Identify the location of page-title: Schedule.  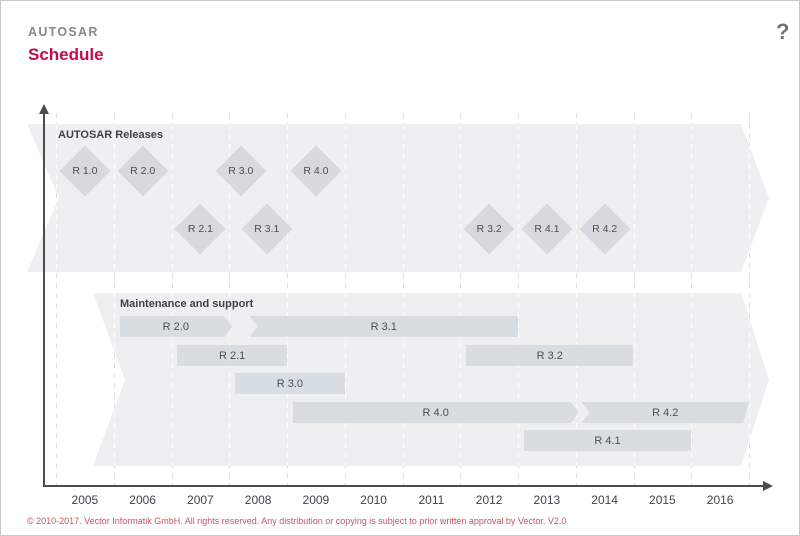
(66, 54).